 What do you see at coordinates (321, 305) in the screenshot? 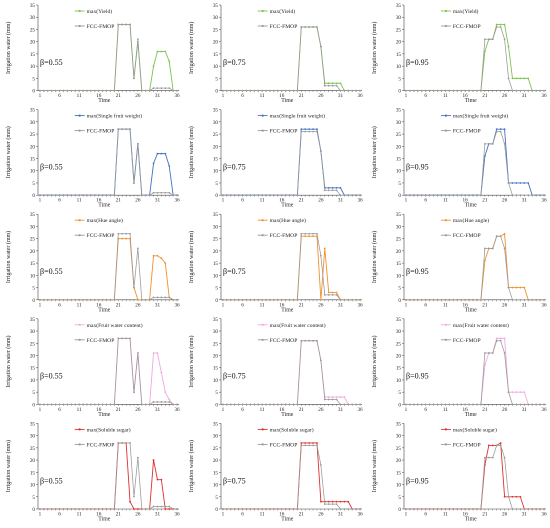
I see `x-tick-label: 26` at bounding box center [321, 305].